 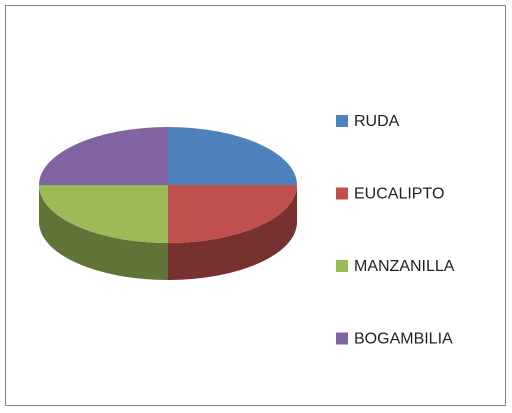 I want to click on legend-label: BOGAMBILIA, so click(x=403, y=339).